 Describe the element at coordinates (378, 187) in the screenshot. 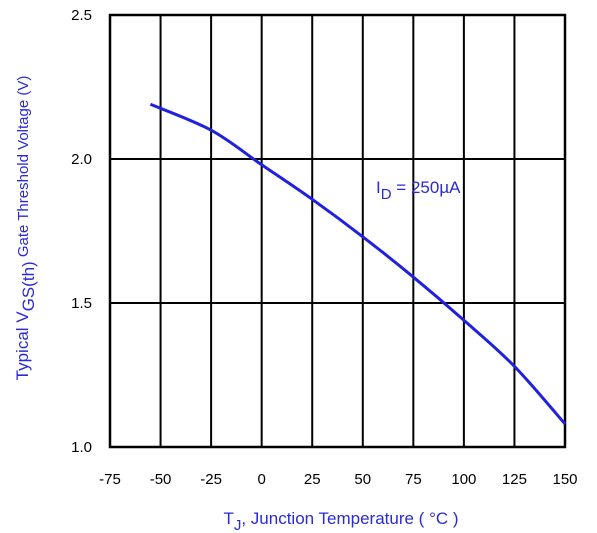

I see `annotation-main: I` at that location.